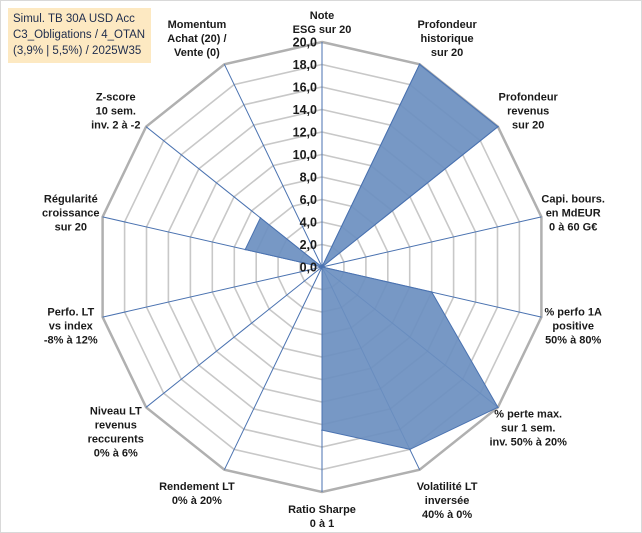  Describe the element at coordinates (528, 442) in the screenshot. I see `axis-label: inv. 50% à 20%` at that location.